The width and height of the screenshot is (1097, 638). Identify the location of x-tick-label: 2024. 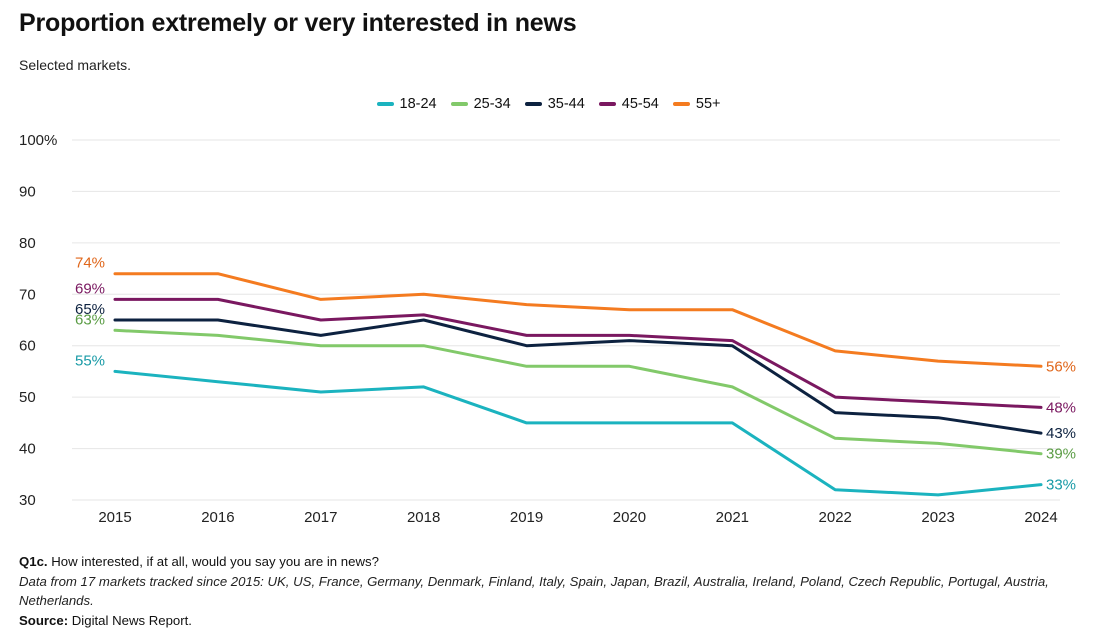
(1040, 517).